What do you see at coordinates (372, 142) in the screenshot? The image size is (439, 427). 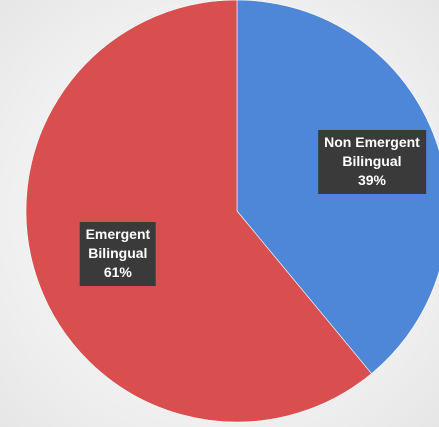 I see `data-label-line: Non Emergent` at bounding box center [372, 142].